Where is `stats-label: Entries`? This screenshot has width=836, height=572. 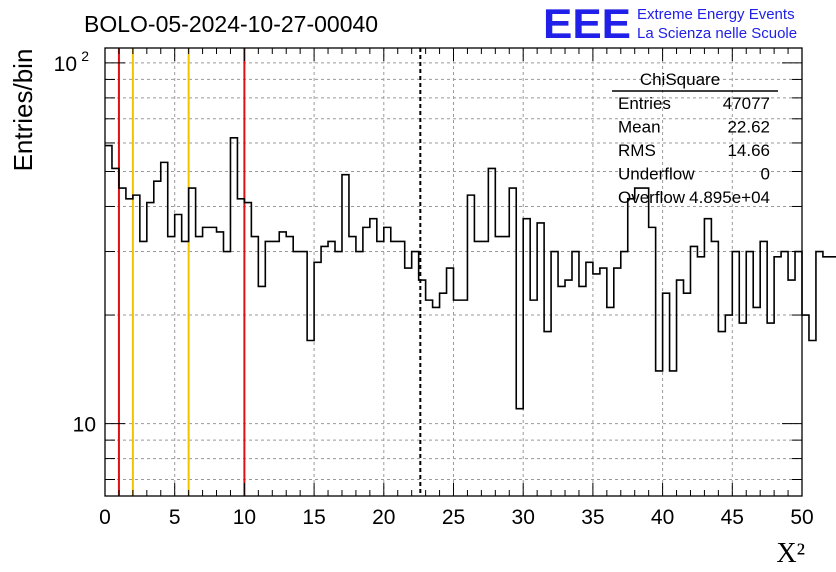 stats-label: Entries is located at coordinates (644, 103).